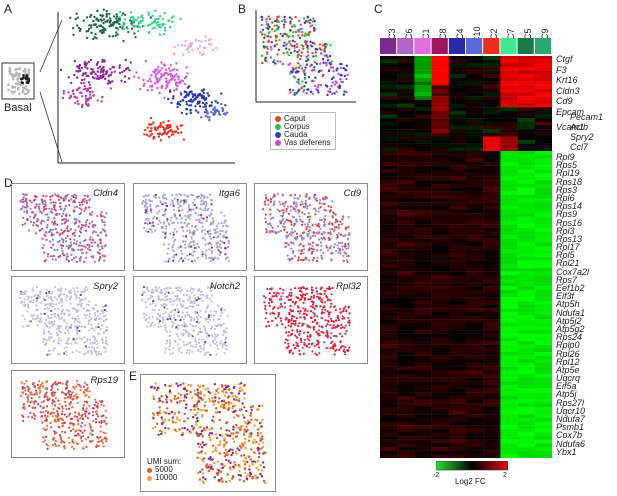 Image resolution: width=617 pixels, height=496 pixels. I want to click on gene-label: Ndufa6, so click(571, 443).